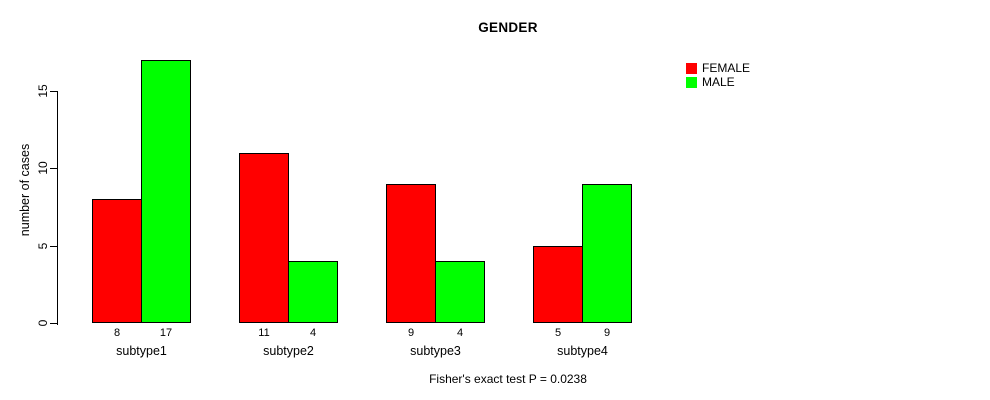 The height and width of the screenshot is (400, 990). I want to click on y-tick-label: 5, so click(43, 246).